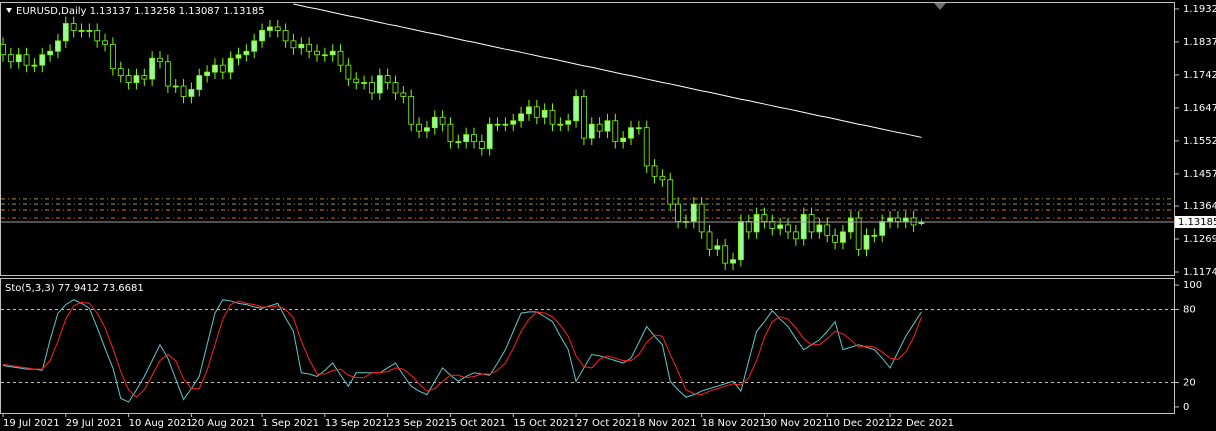  What do you see at coordinates (1199, 9) in the screenshot?
I see `y-tick-label: 1.19320` at bounding box center [1199, 9].